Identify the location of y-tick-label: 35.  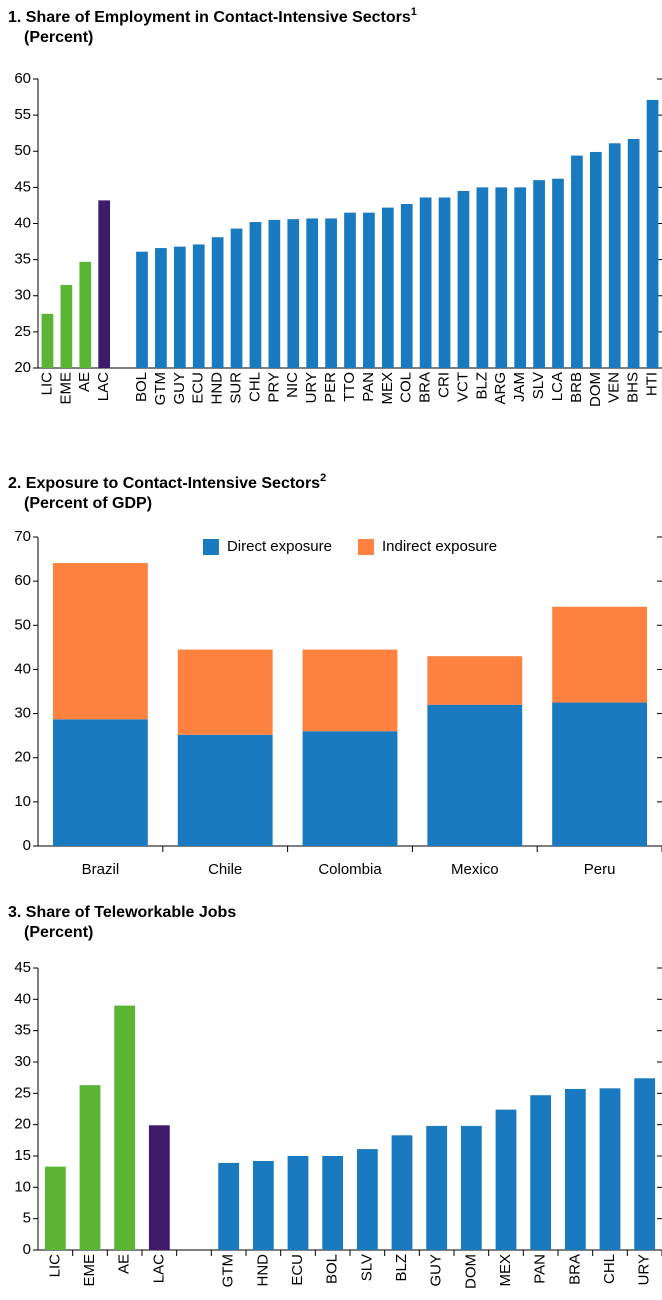
(22, 1030).